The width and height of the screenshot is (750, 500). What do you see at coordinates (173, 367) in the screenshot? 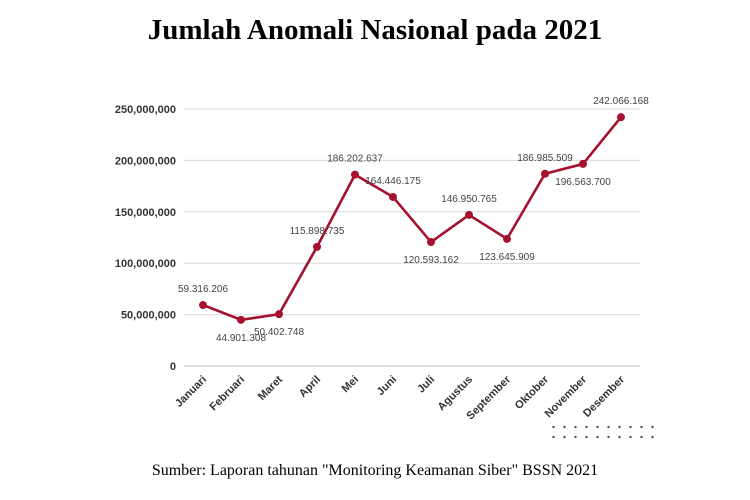
I see `y-tick-label: 0` at bounding box center [173, 367].